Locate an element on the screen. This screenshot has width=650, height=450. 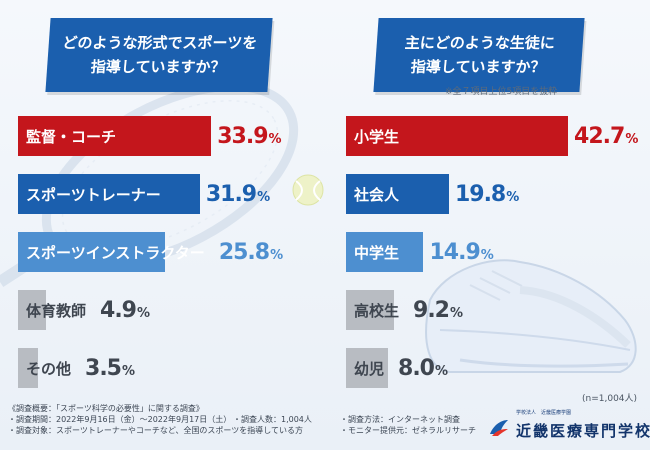
right-value-number: 14.9 is located at coordinates (454, 252).